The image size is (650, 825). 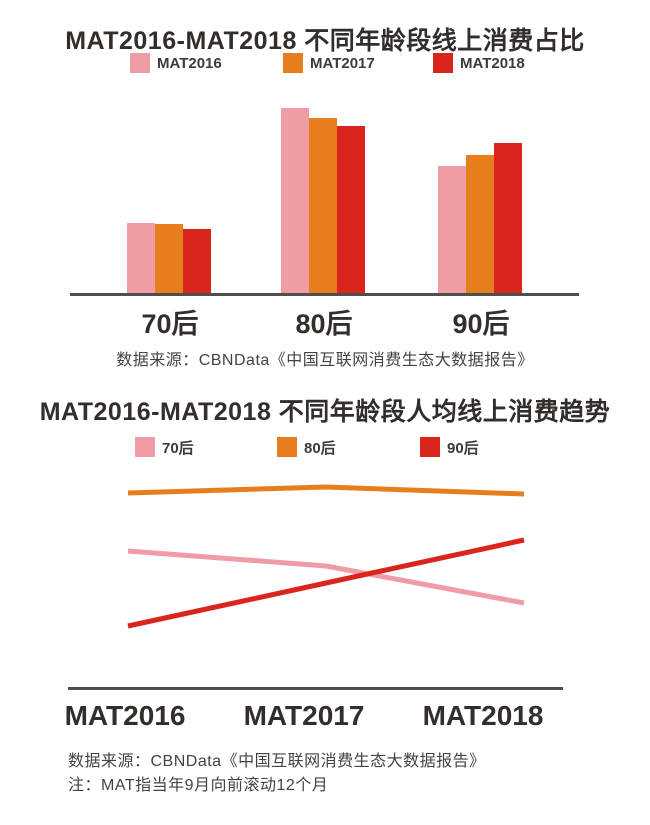 What do you see at coordinates (315, 688) in the screenshot?
I see `line-chart-x-axis` at bounding box center [315, 688].